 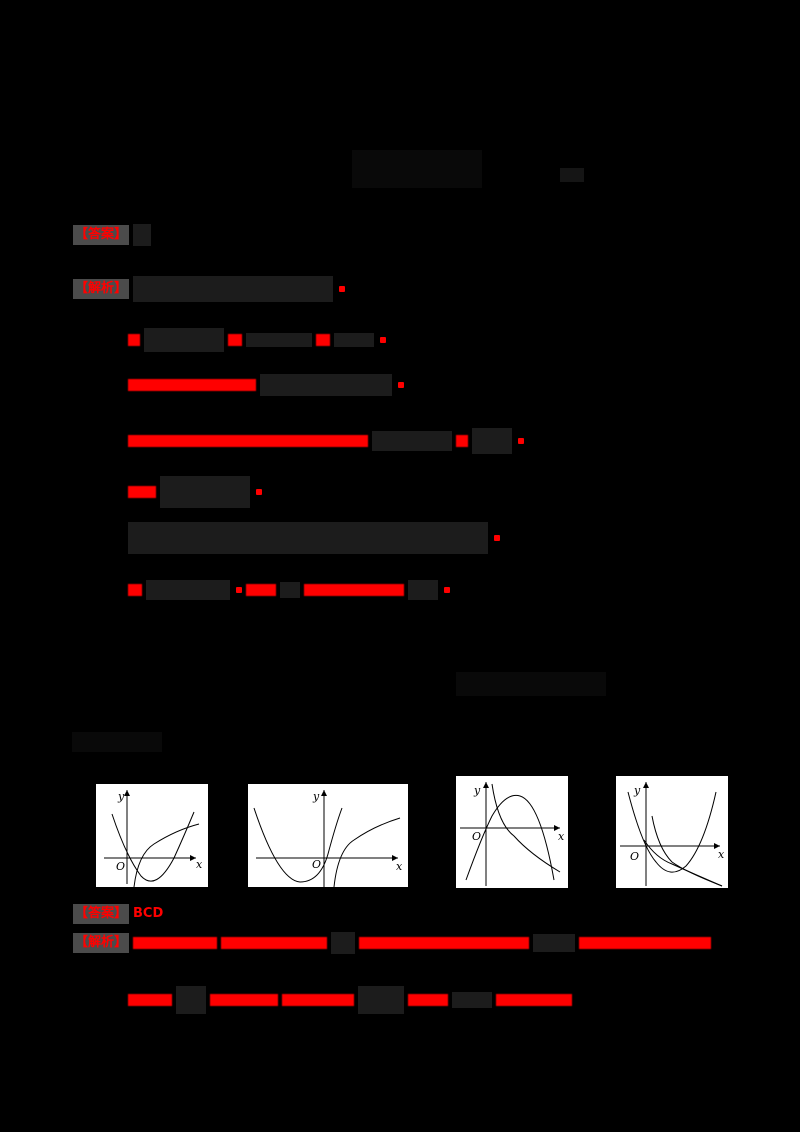 I want to click on answer-value: BCD, so click(x=148, y=913).